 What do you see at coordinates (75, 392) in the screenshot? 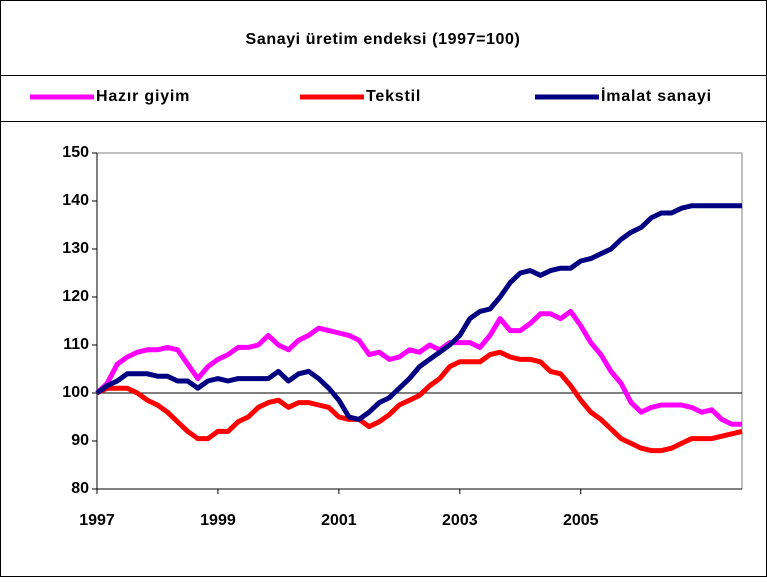
I see `y-tick-label: 100` at bounding box center [75, 392].